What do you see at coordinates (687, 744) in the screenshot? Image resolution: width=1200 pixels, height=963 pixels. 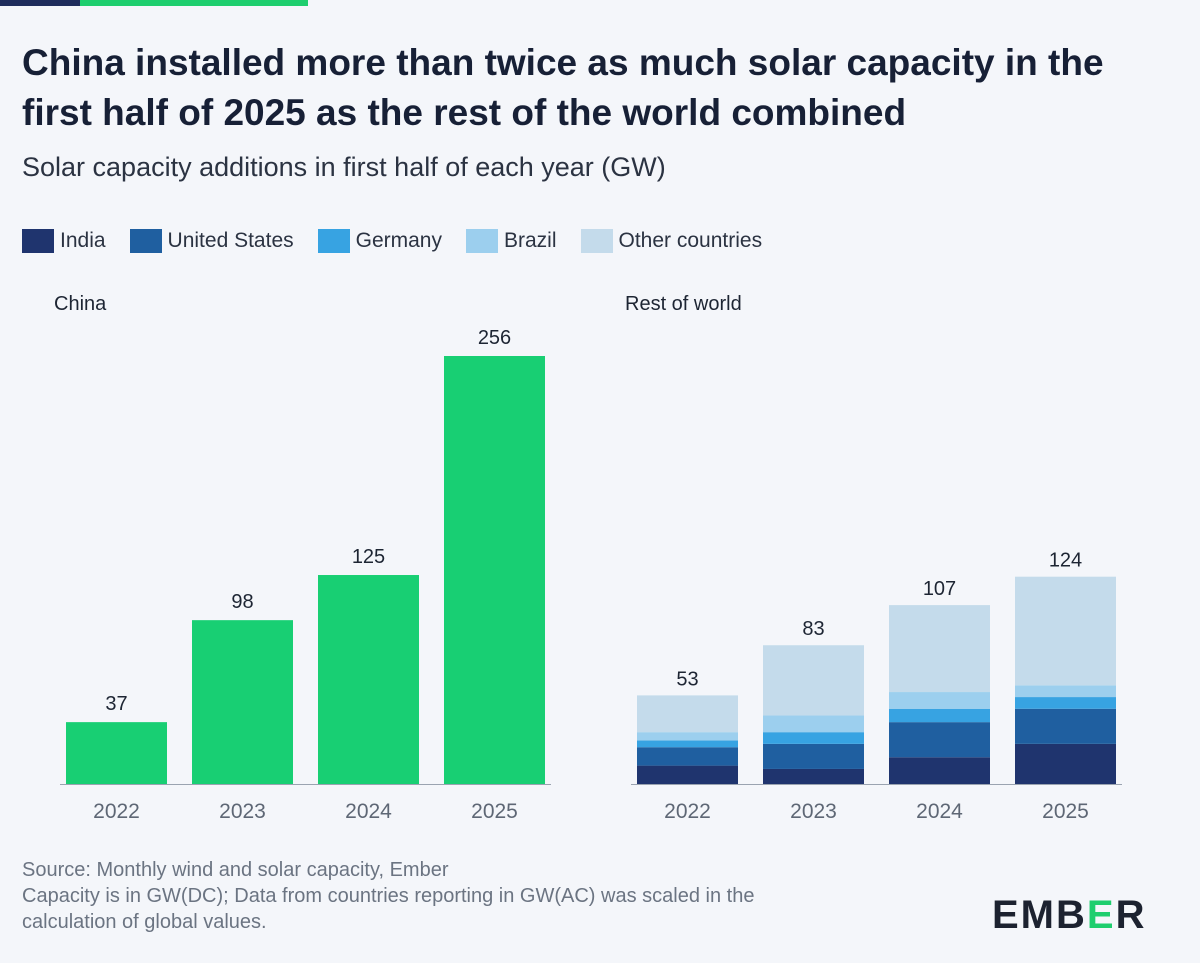 I see `row-bar-2022-germany` at bounding box center [687, 744].